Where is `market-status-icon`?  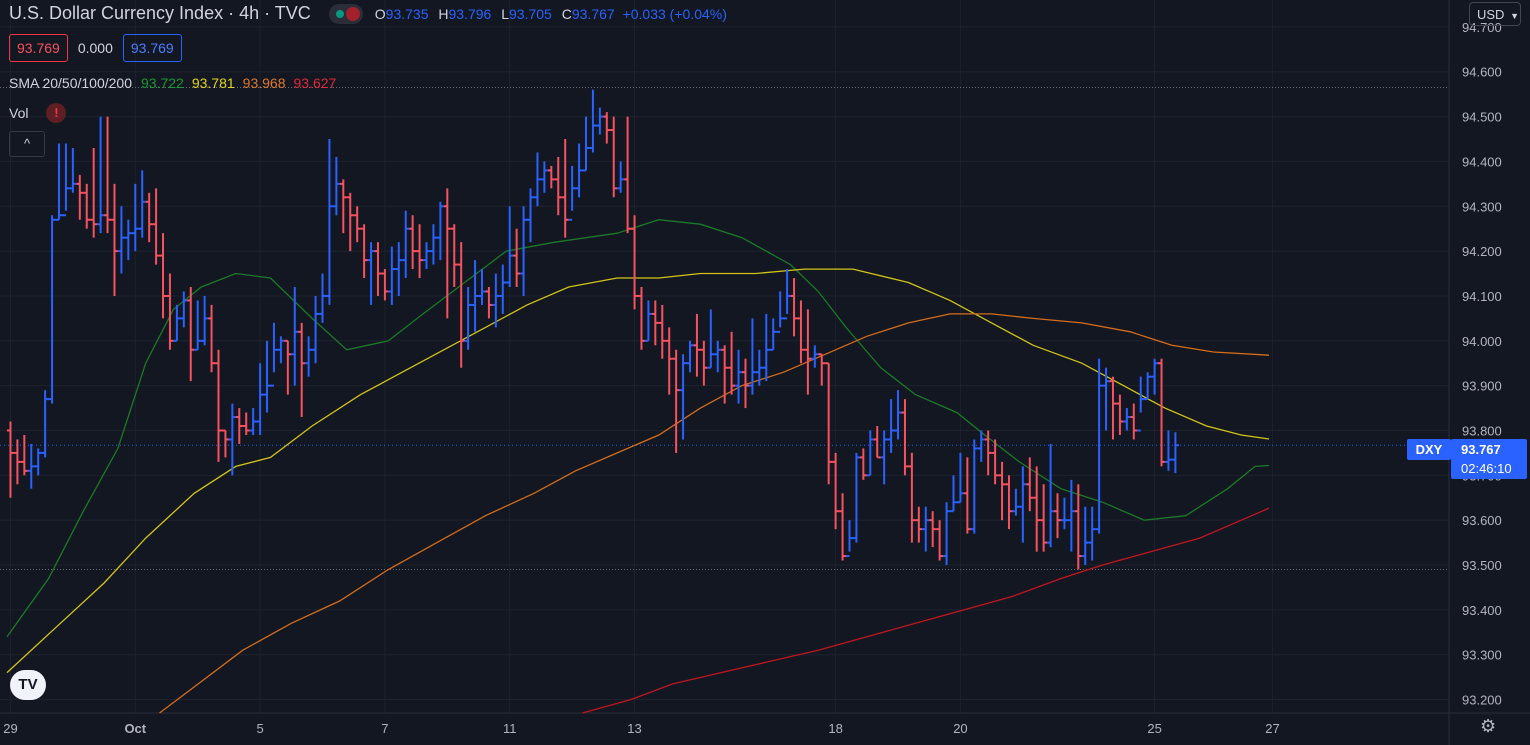 market-status-icon is located at coordinates (345, 13).